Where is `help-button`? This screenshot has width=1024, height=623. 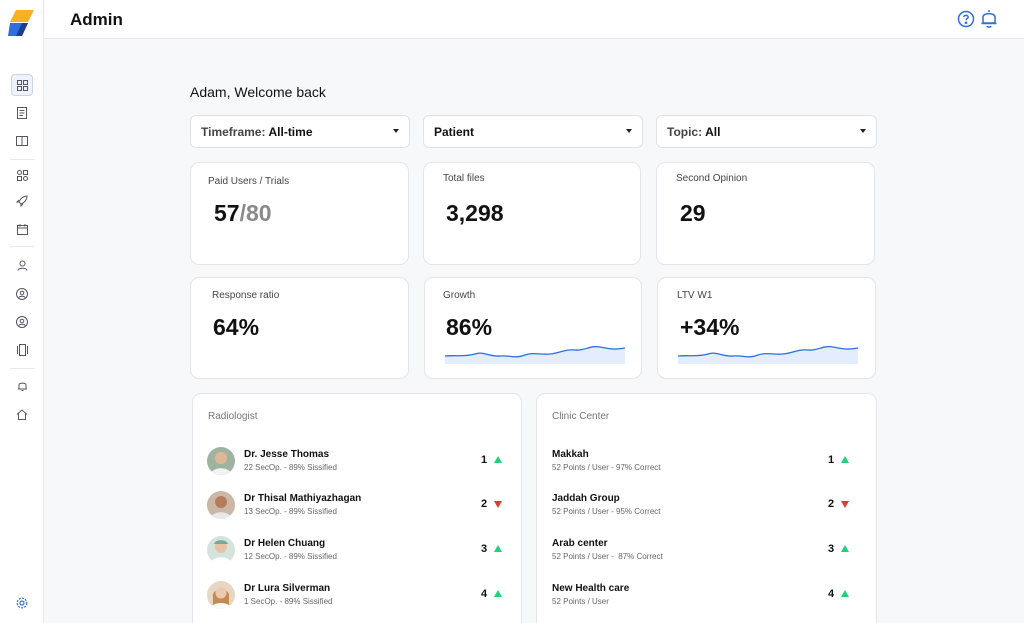
help-button is located at coordinates (966, 19).